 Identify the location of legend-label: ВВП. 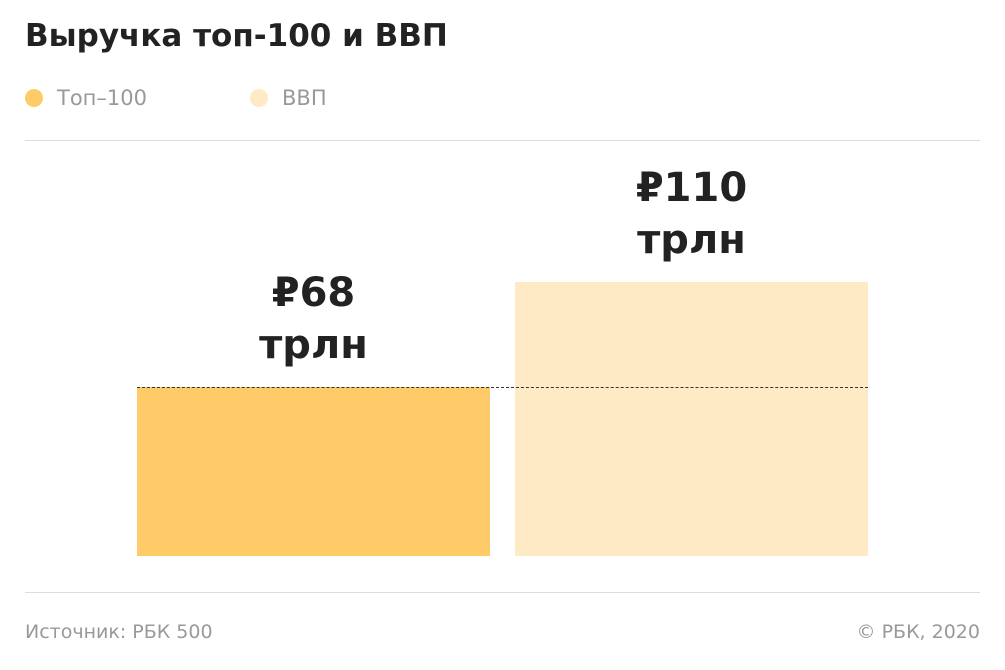
(304, 98).